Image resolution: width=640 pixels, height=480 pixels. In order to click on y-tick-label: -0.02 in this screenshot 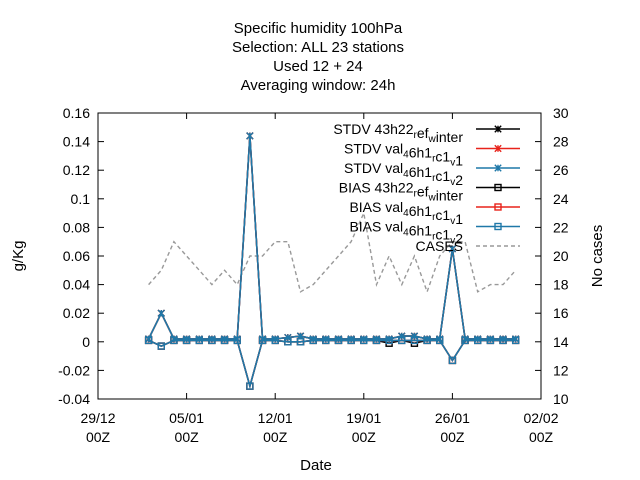, I will do `click(74, 370)`.